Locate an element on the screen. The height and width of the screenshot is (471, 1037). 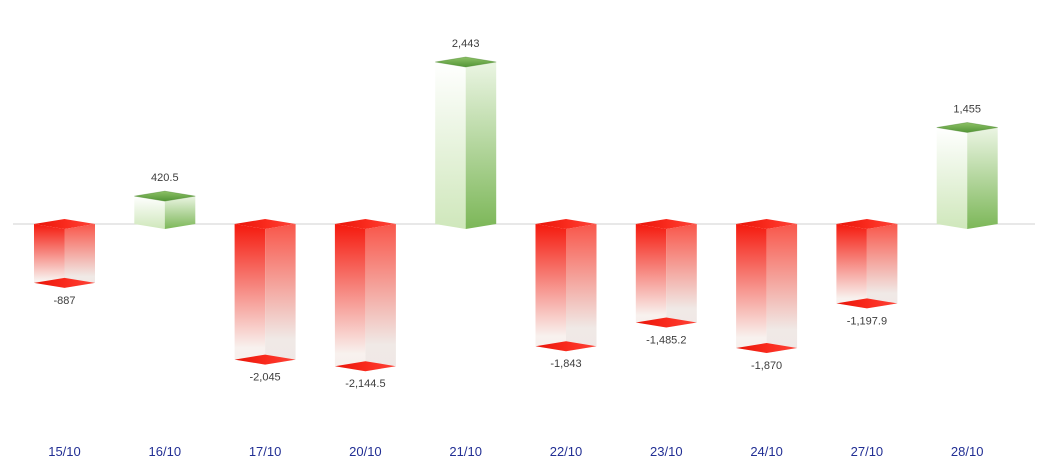
x-axis-label-24-10: 24/10 is located at coordinates (766, 451).